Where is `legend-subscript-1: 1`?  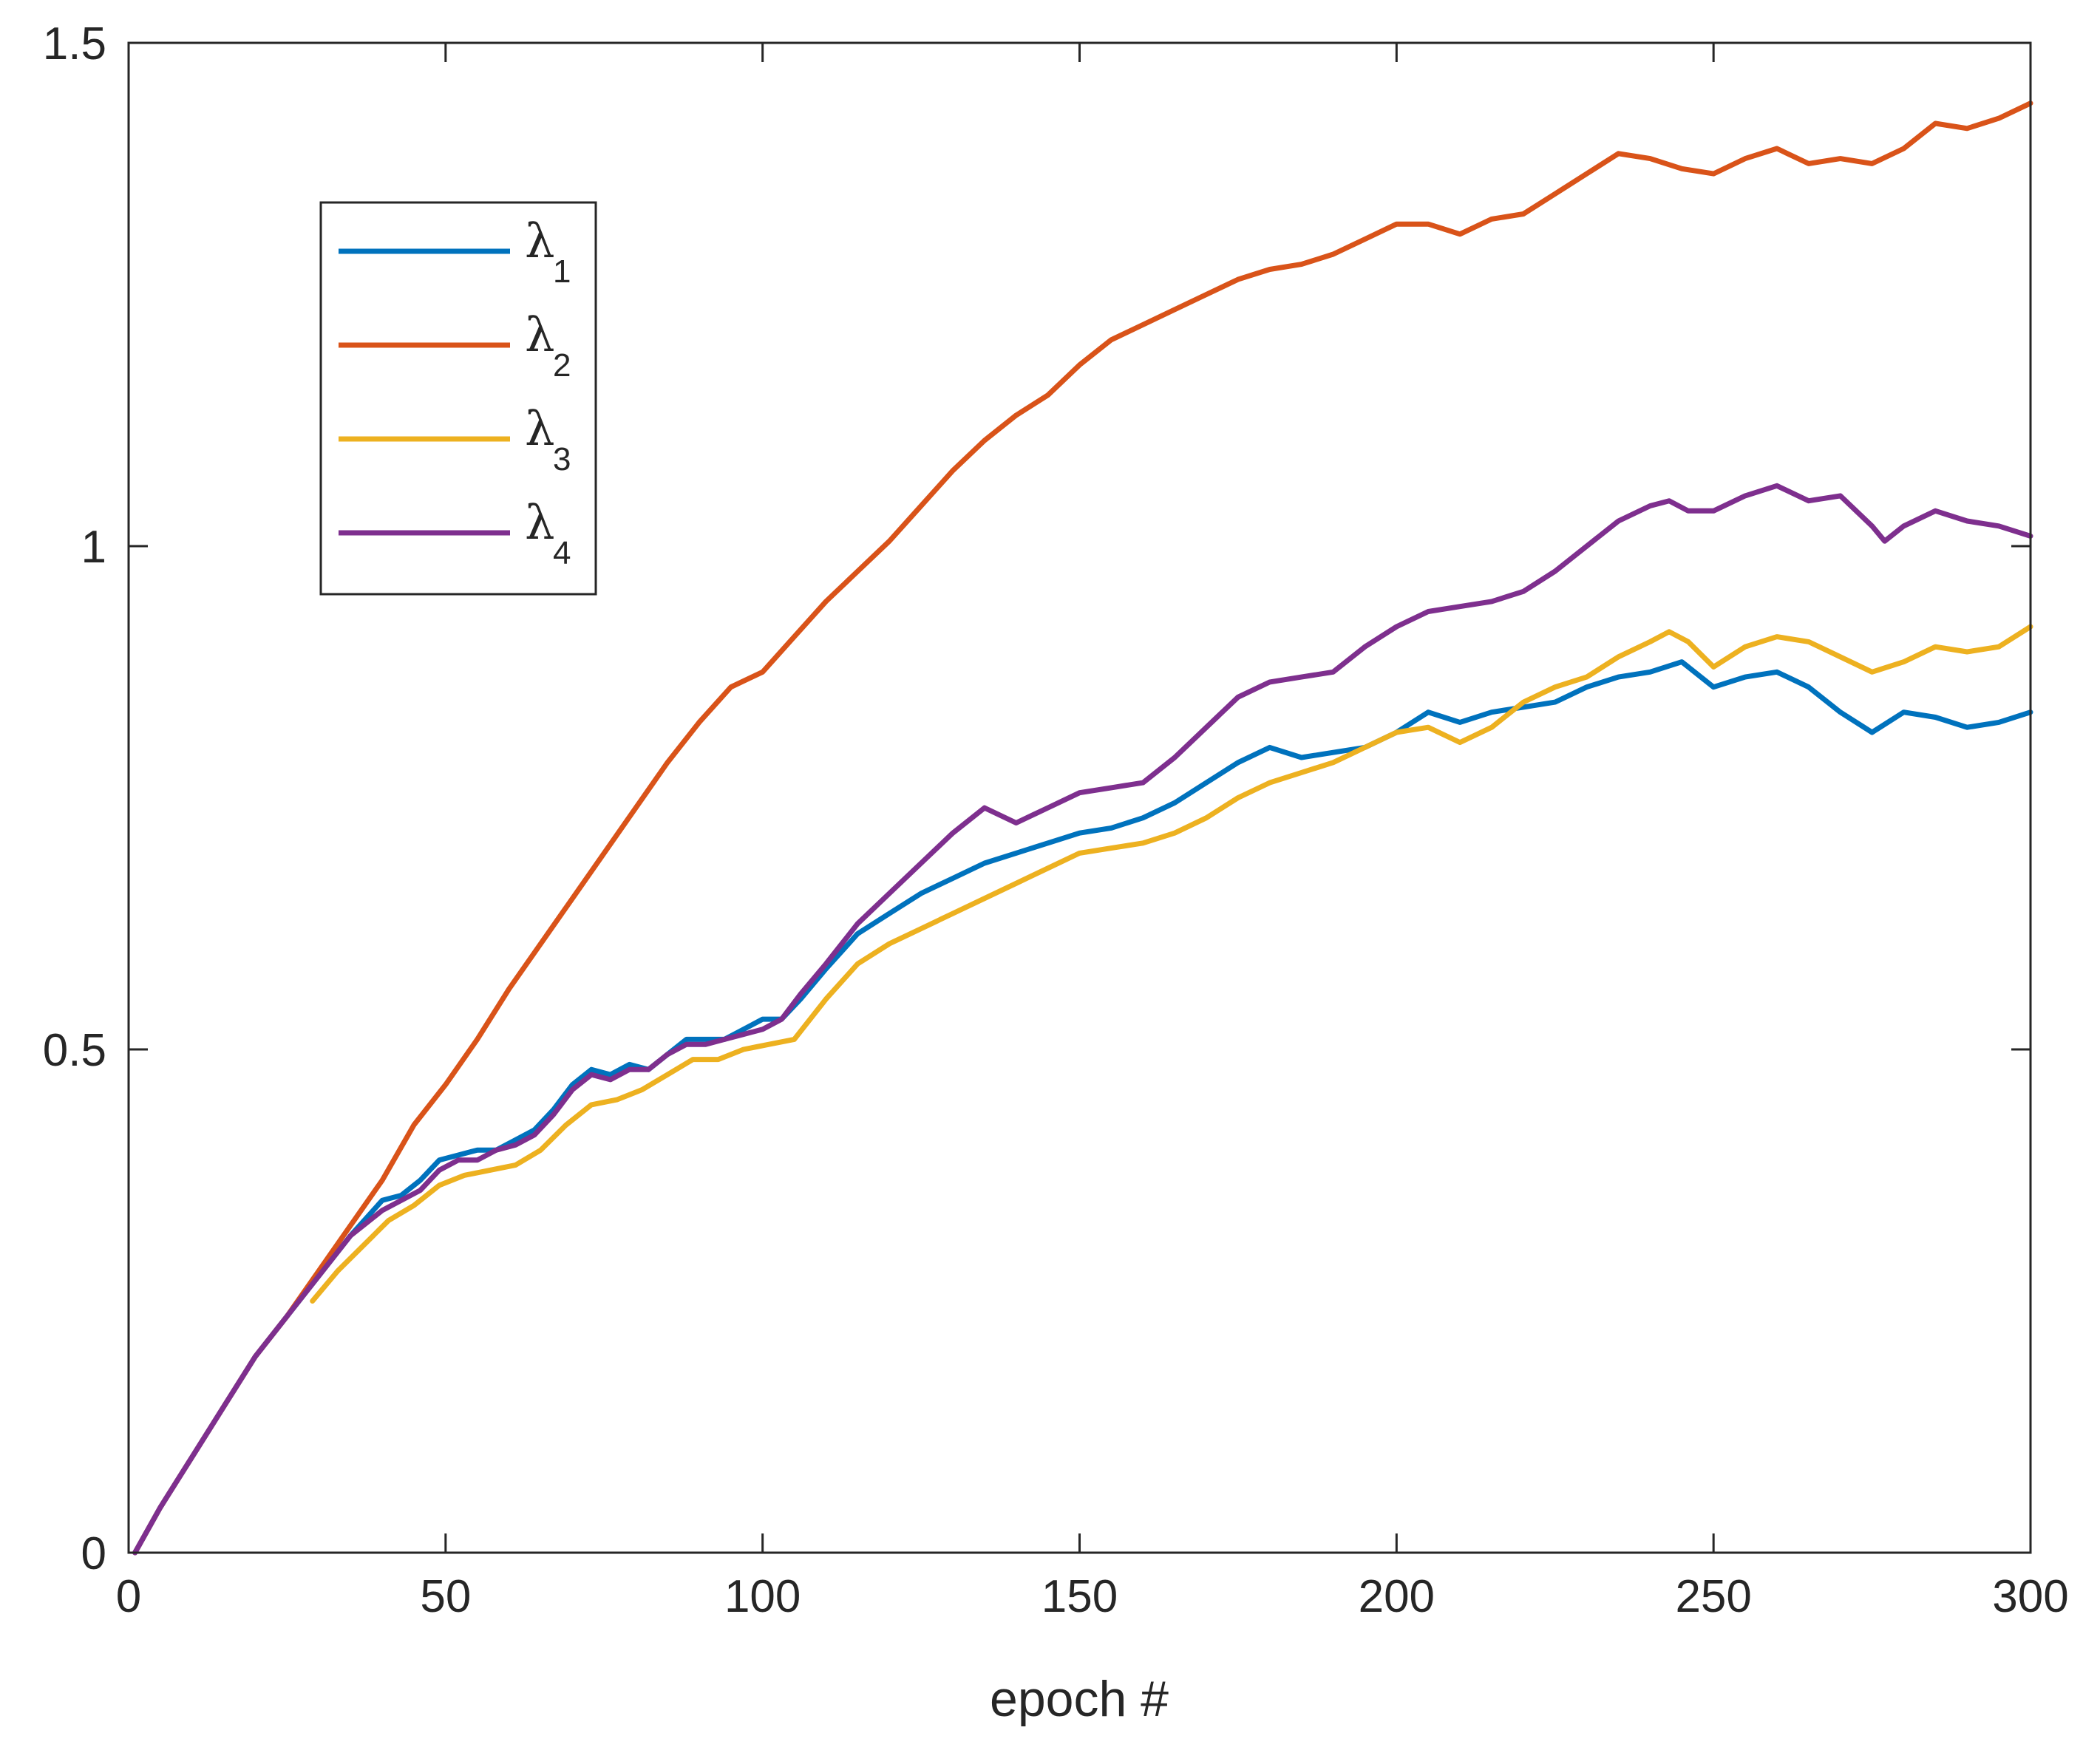
legend-subscript-1: 1 is located at coordinates (562, 271).